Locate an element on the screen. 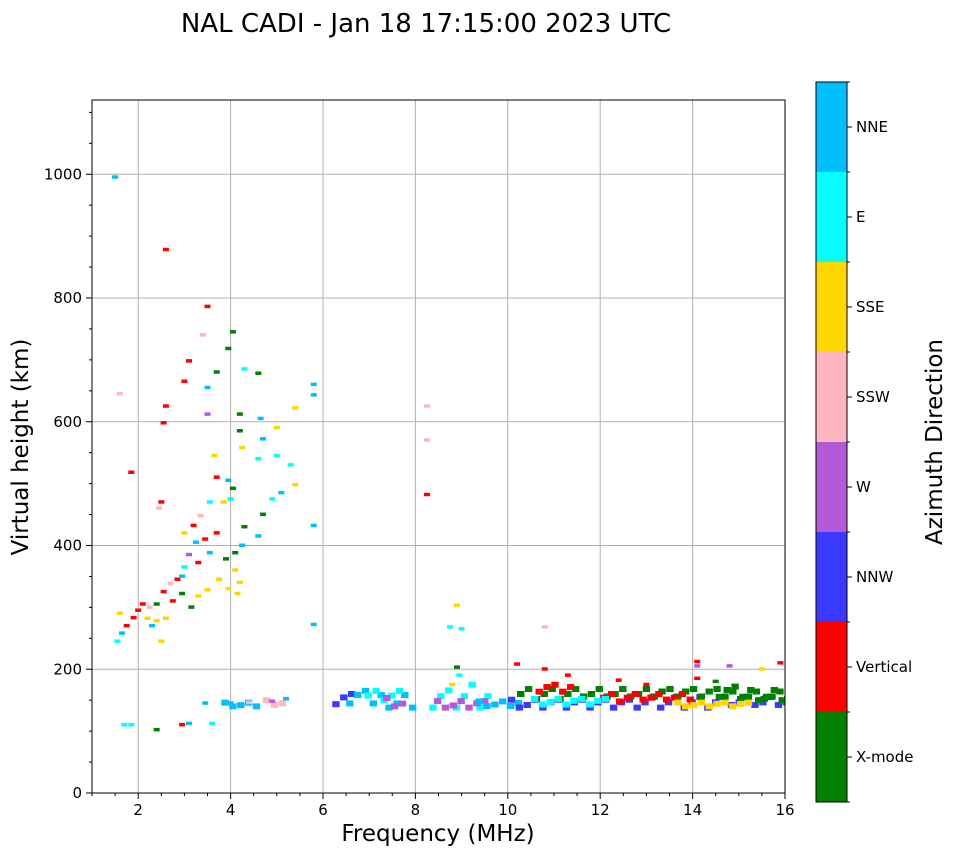 This screenshot has height=857, width=958. y-tick-label: 1000 is located at coordinates (63, 174).